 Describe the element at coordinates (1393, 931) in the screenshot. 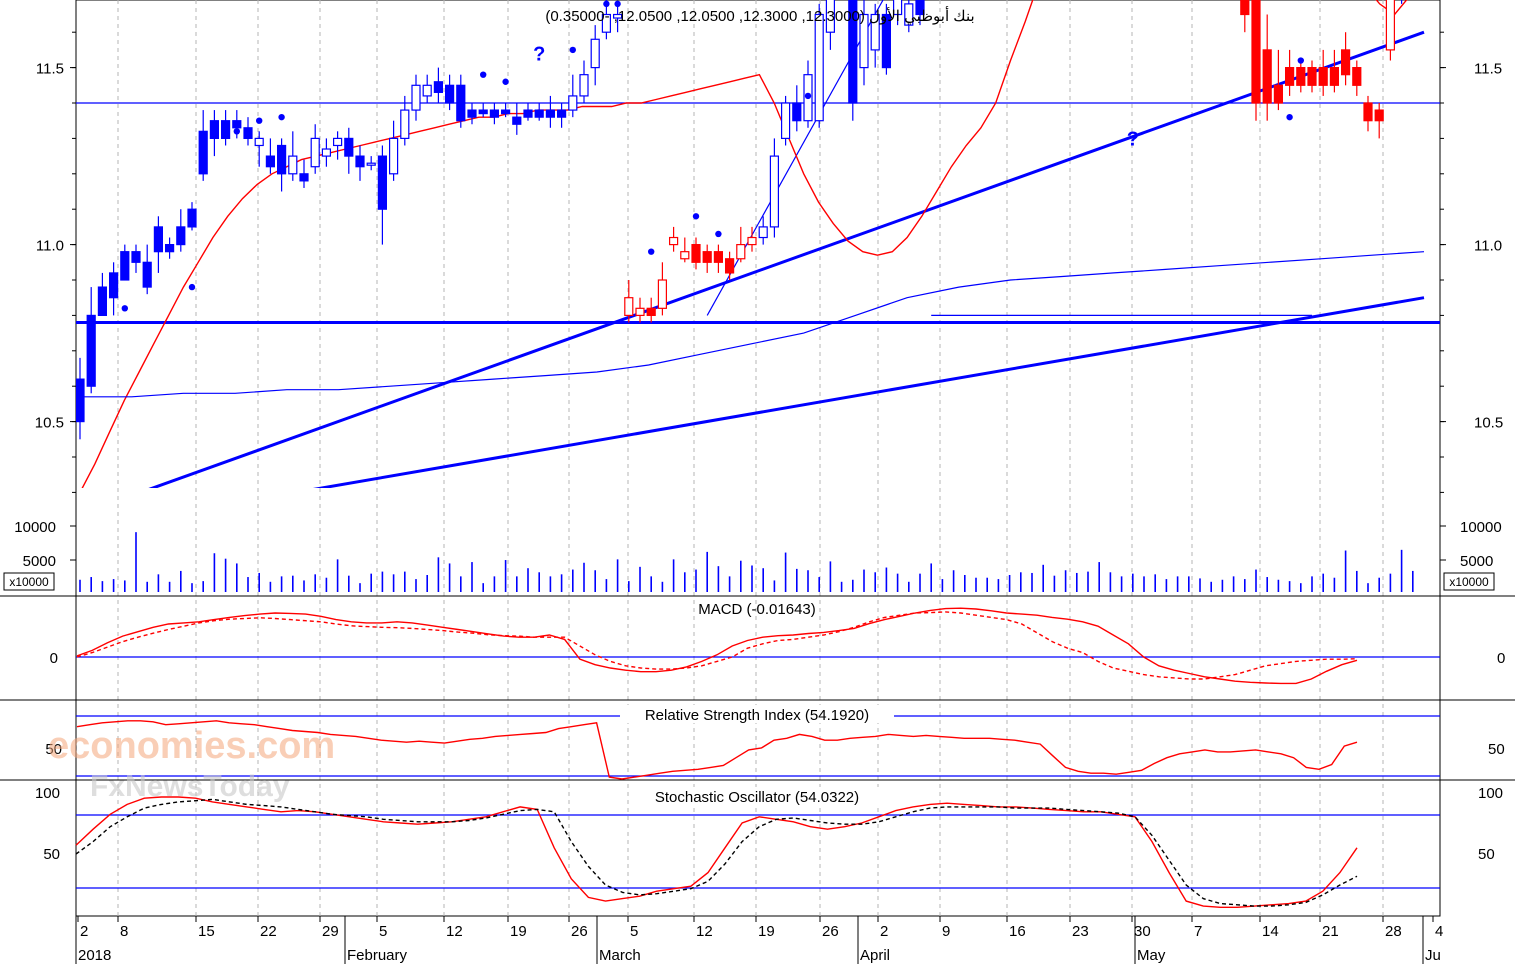

I see `x-day-label: 28` at that location.